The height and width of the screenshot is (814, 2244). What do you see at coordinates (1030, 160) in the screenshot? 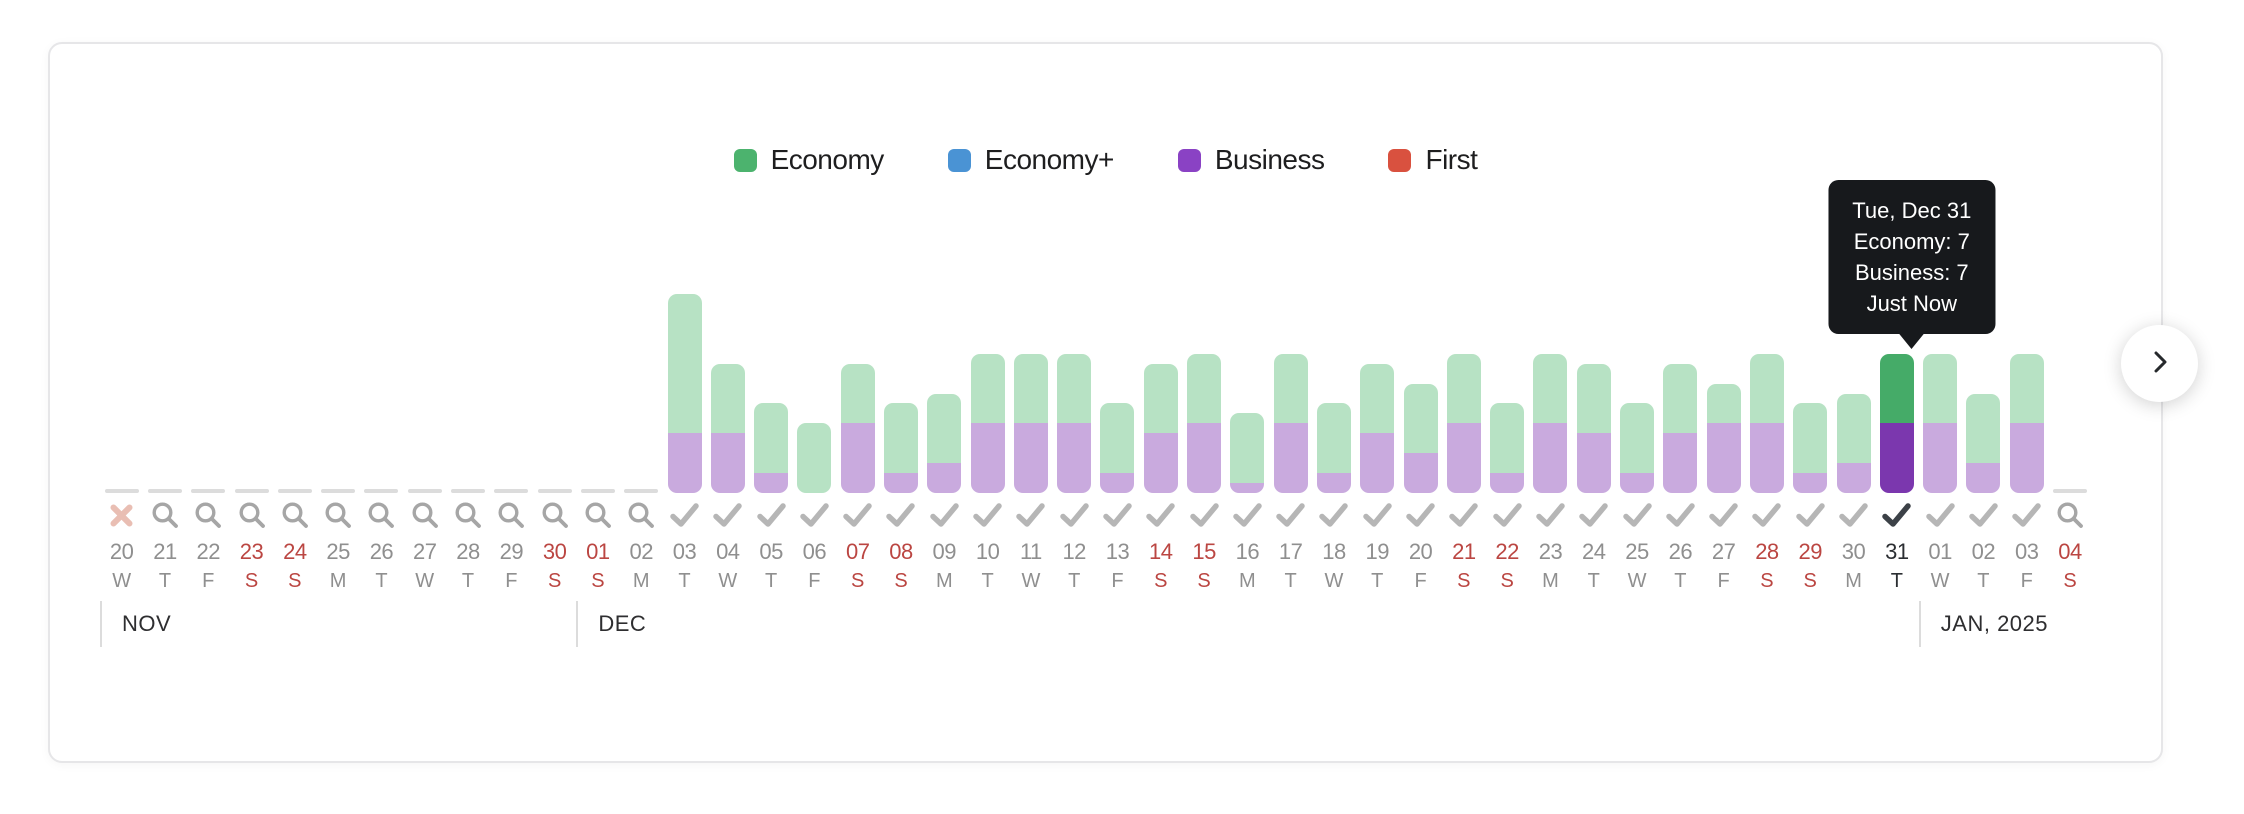
I see `legend-item-economy-plus: Economy+` at bounding box center [1030, 160].